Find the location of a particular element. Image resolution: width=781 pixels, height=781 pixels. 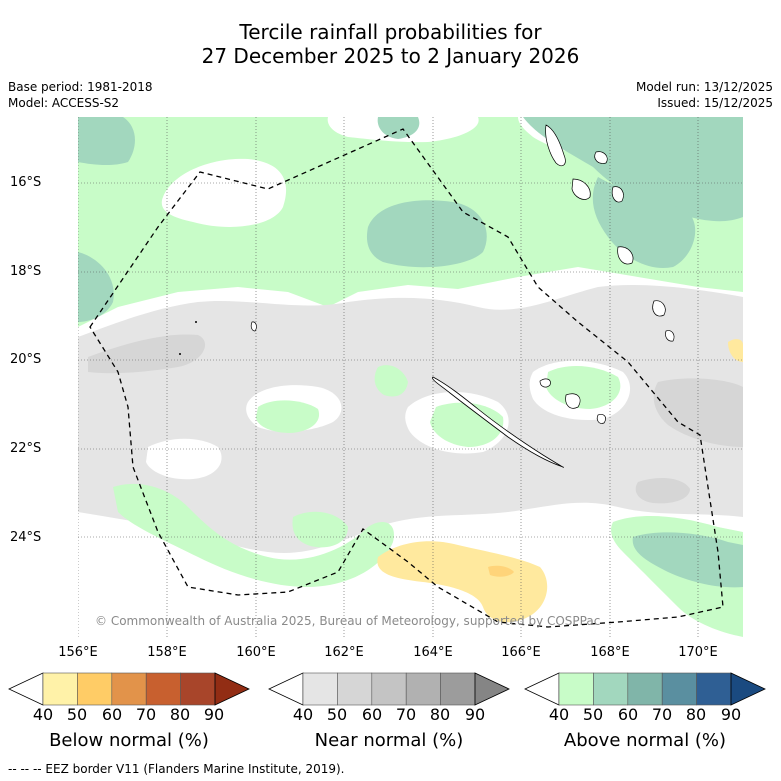

above-green-mid2 is located at coordinates (467, 424).